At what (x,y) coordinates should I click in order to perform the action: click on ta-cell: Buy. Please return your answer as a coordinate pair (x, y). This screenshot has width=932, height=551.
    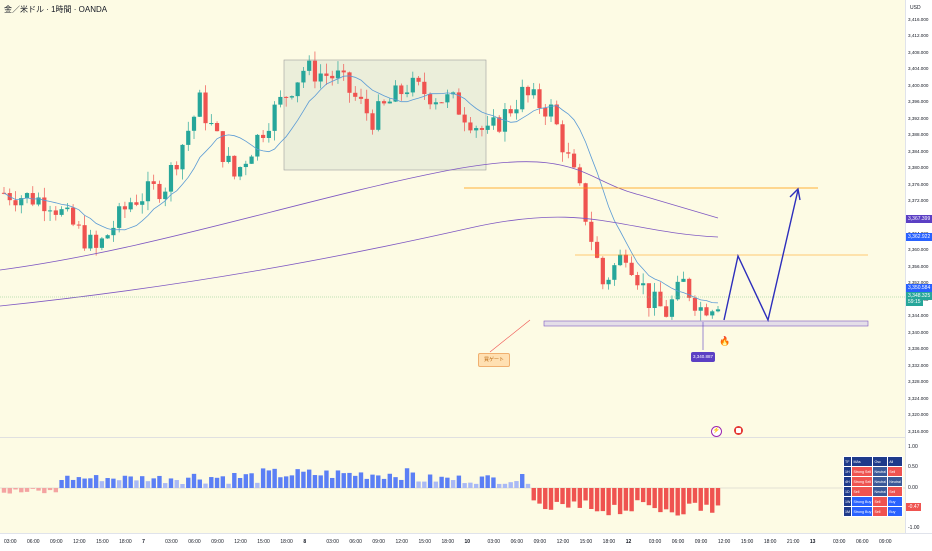
    Looking at the image, I should click on (895, 511).